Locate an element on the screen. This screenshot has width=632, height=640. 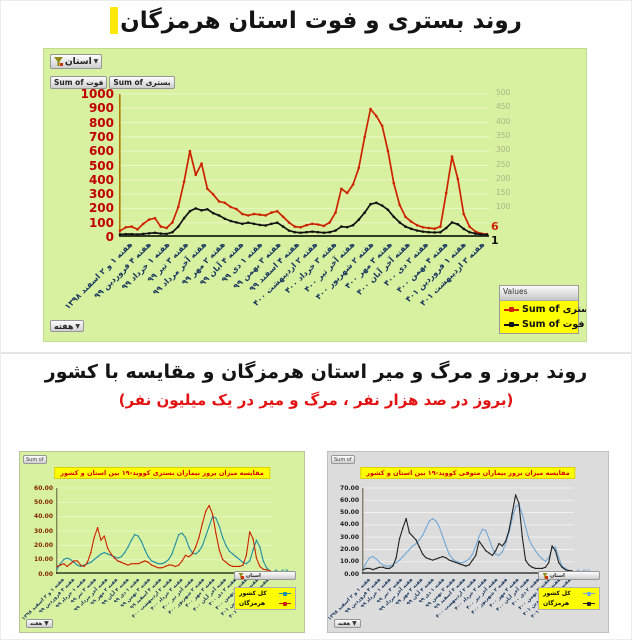
yellow-highlight-mark is located at coordinates (114, 20).